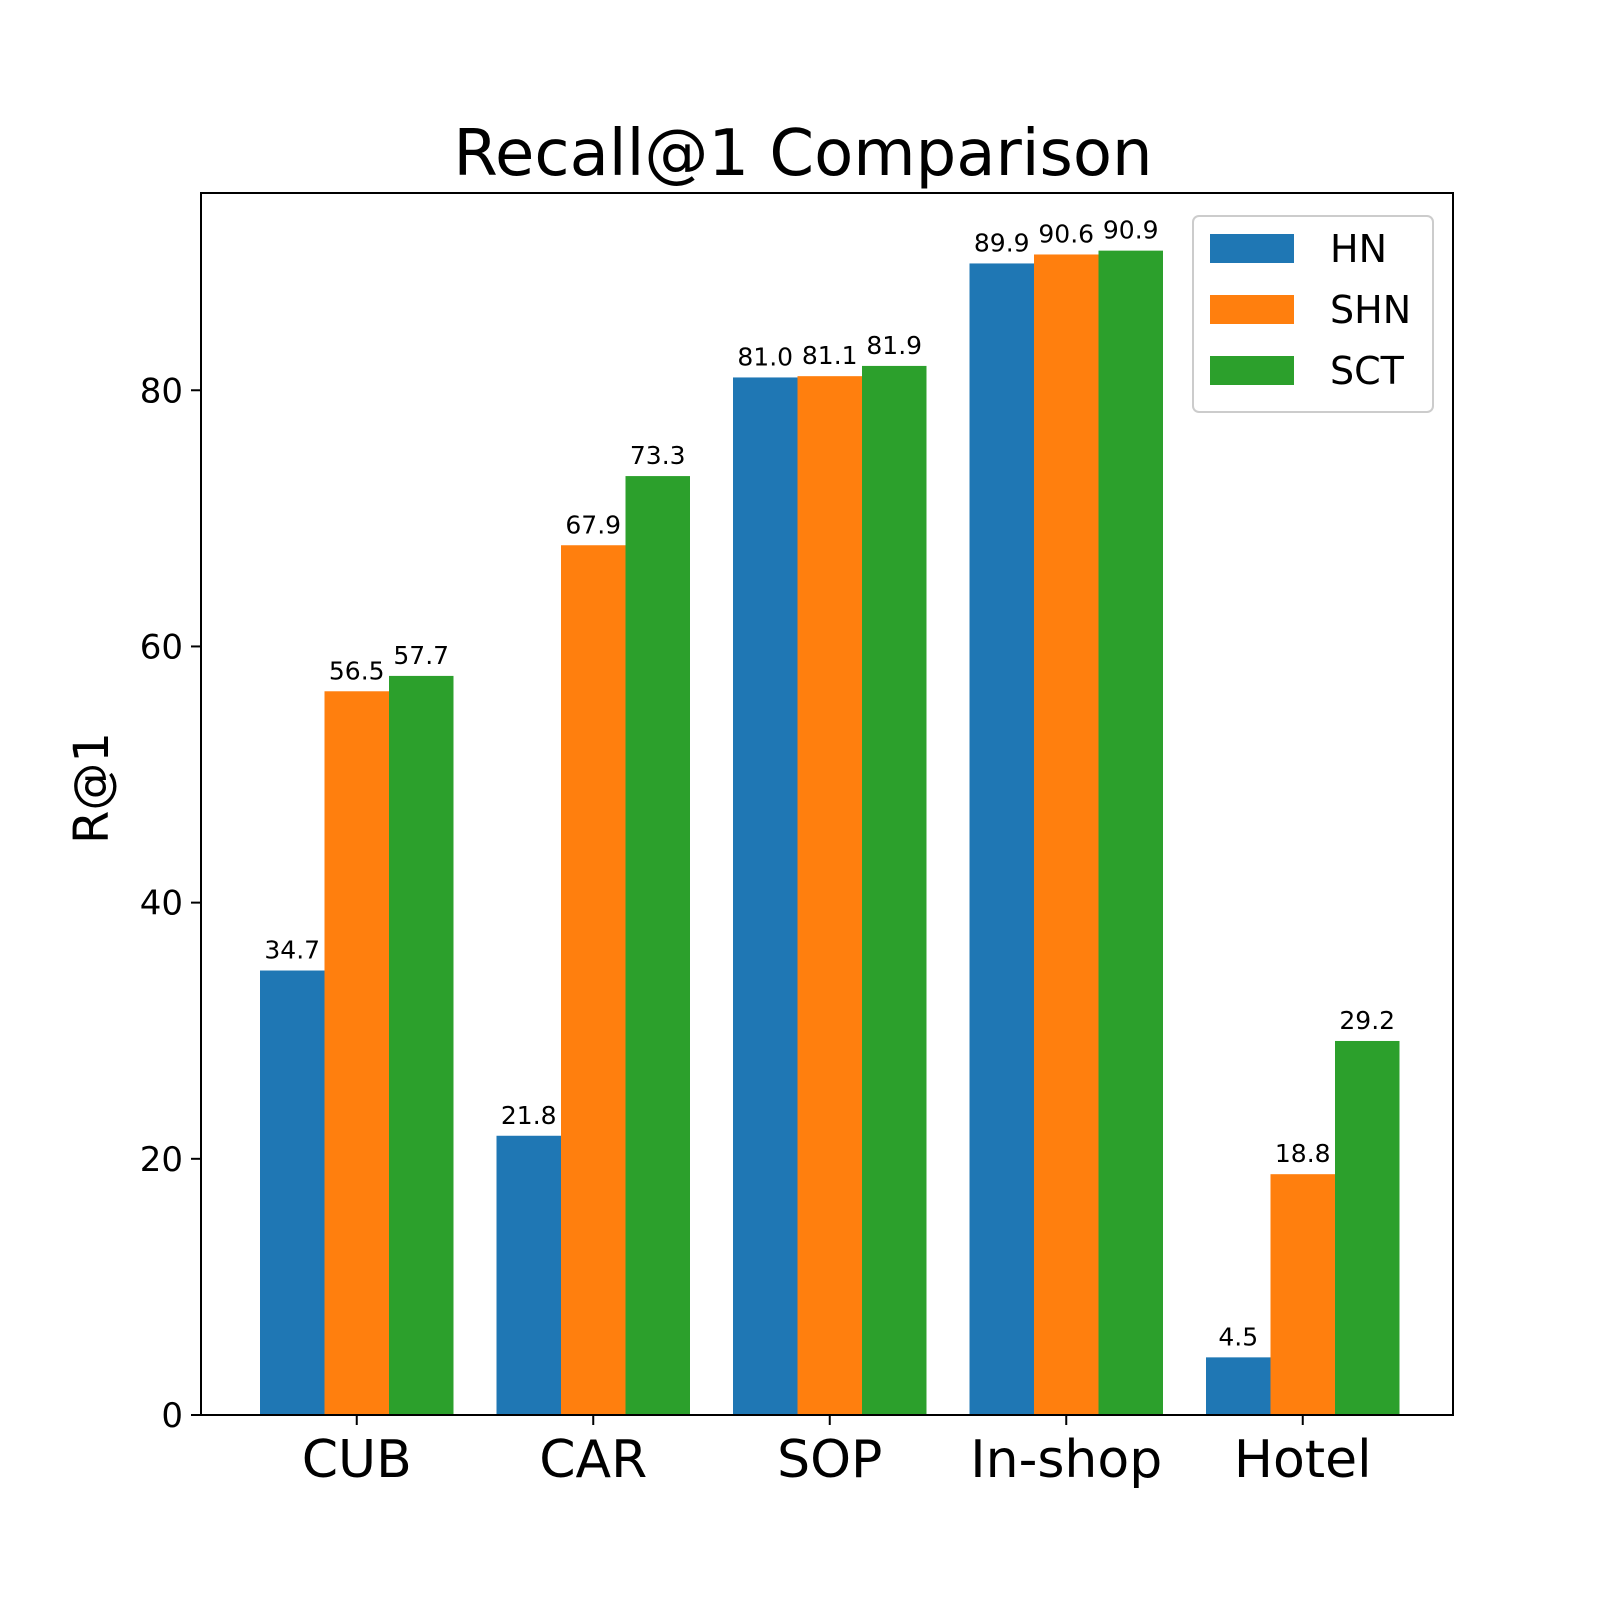 This screenshot has width=1600, height=1600. What do you see at coordinates (765, 356) in the screenshot?
I see `bar-value-label: 81.0` at bounding box center [765, 356].